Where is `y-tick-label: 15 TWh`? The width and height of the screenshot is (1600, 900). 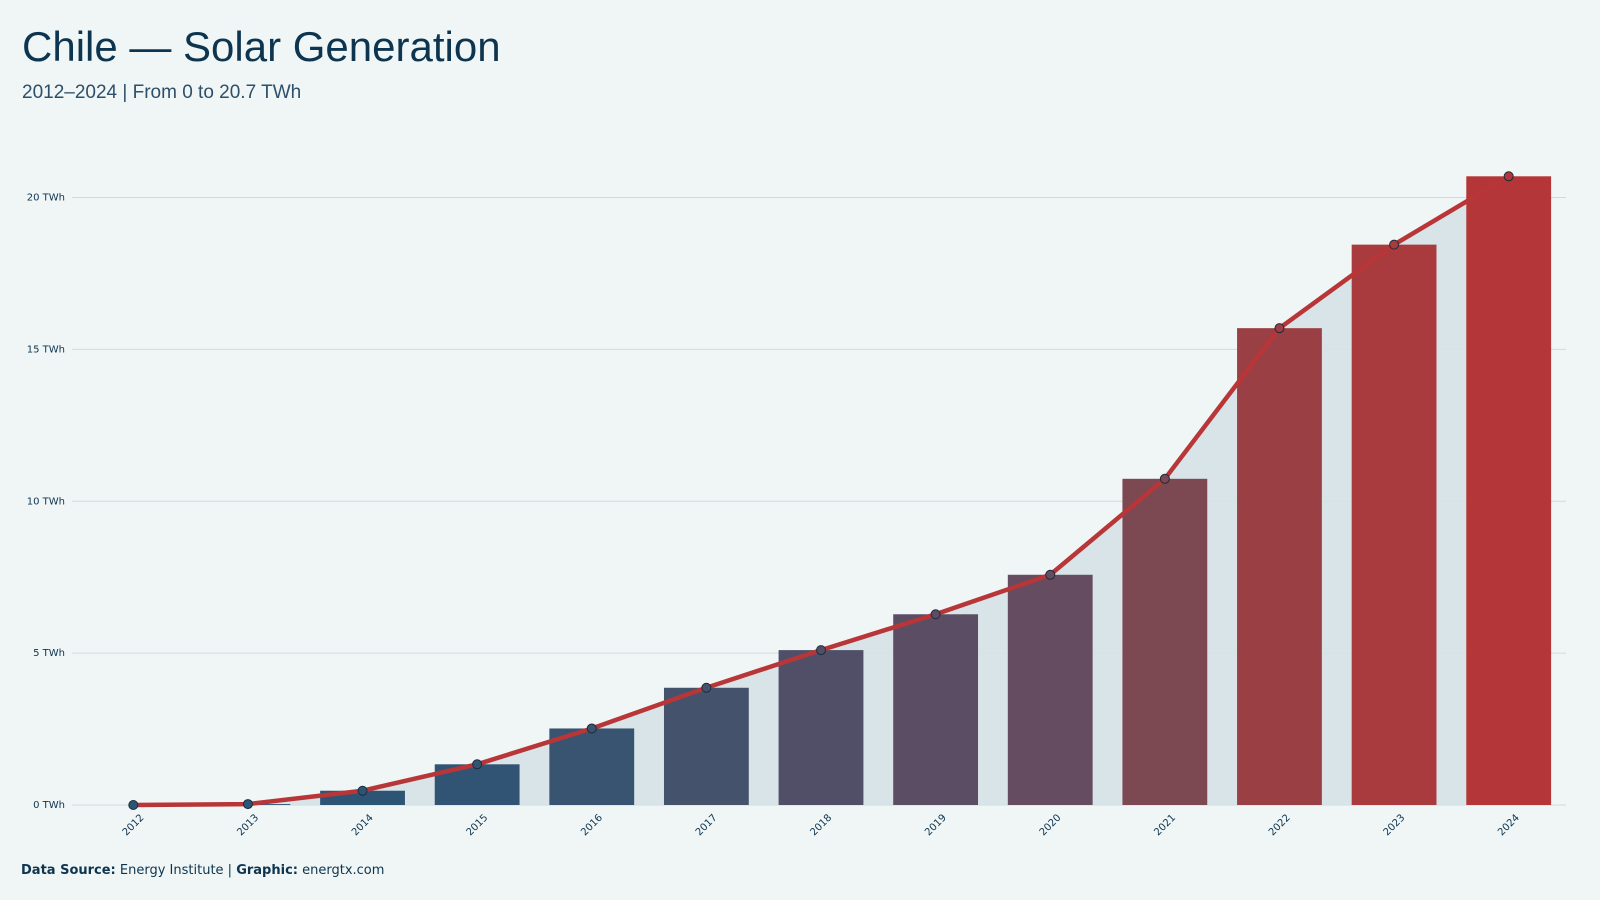
y-tick-label: 15 TWh is located at coordinates (46, 349).